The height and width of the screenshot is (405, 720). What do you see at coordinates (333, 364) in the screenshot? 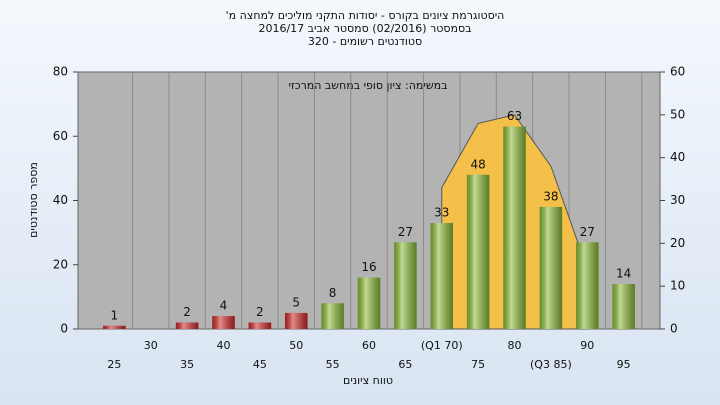
I see `x-tick-label: 55` at bounding box center [333, 364].